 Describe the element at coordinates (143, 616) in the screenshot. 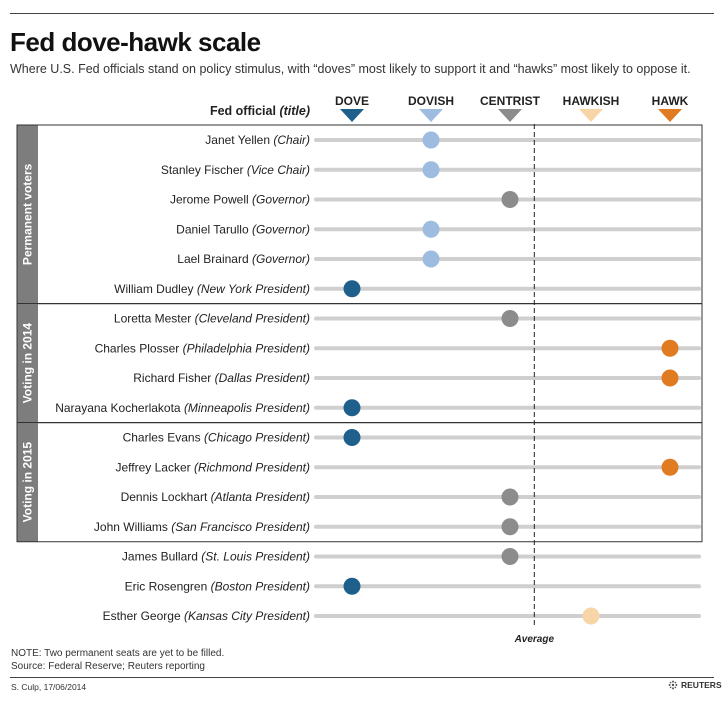

I see `official-name: Esther George` at that location.